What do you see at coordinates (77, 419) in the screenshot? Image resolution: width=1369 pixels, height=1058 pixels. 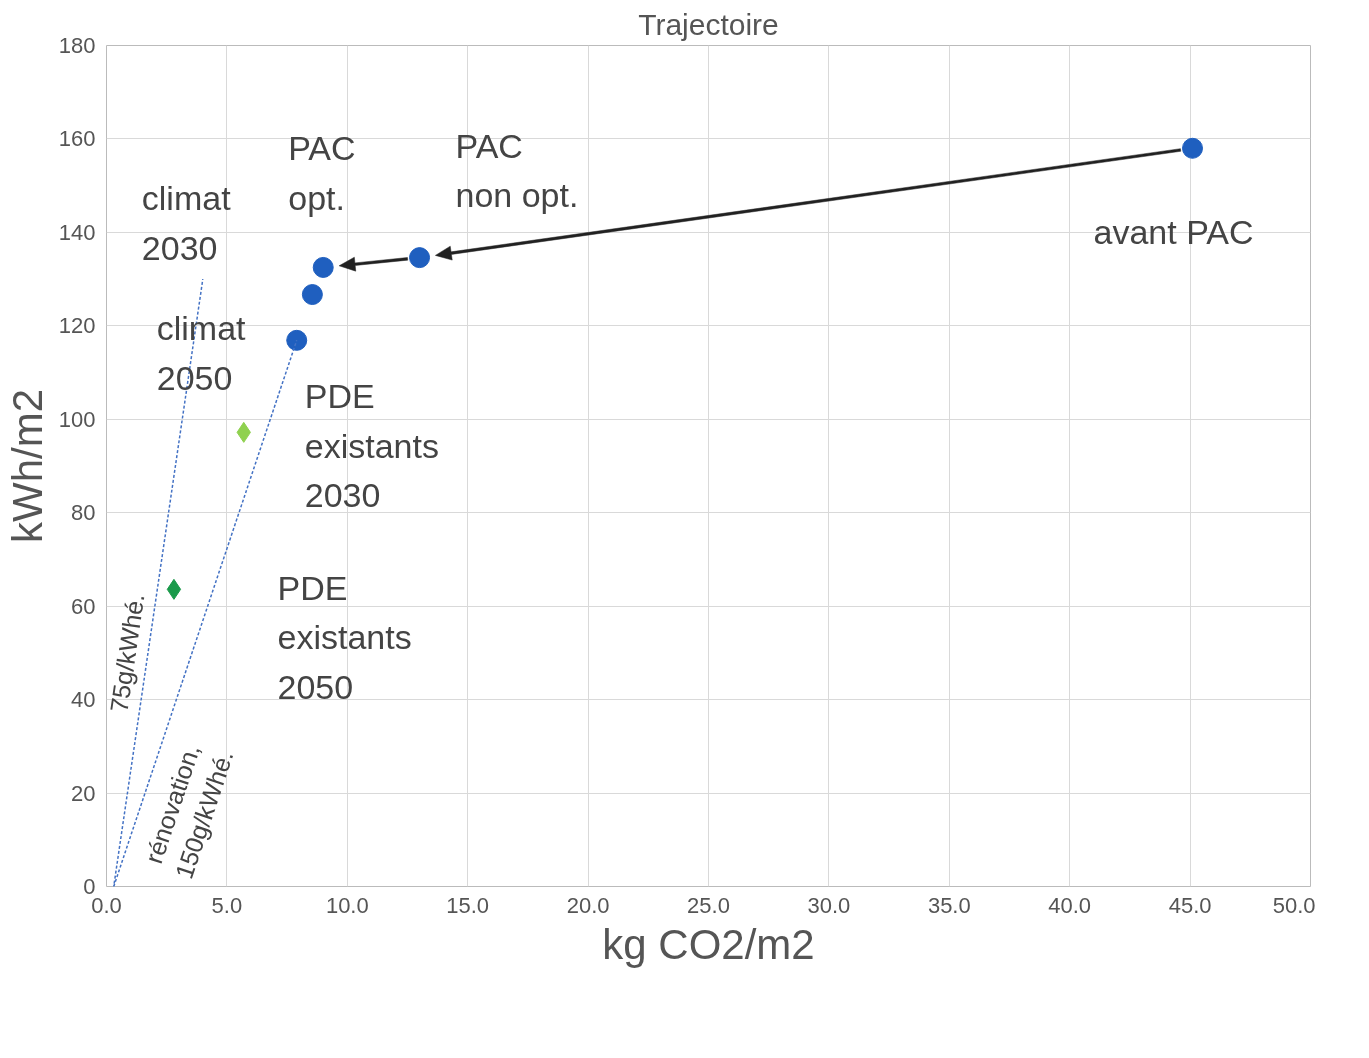 I see `y-tick-label: 100` at bounding box center [77, 419].